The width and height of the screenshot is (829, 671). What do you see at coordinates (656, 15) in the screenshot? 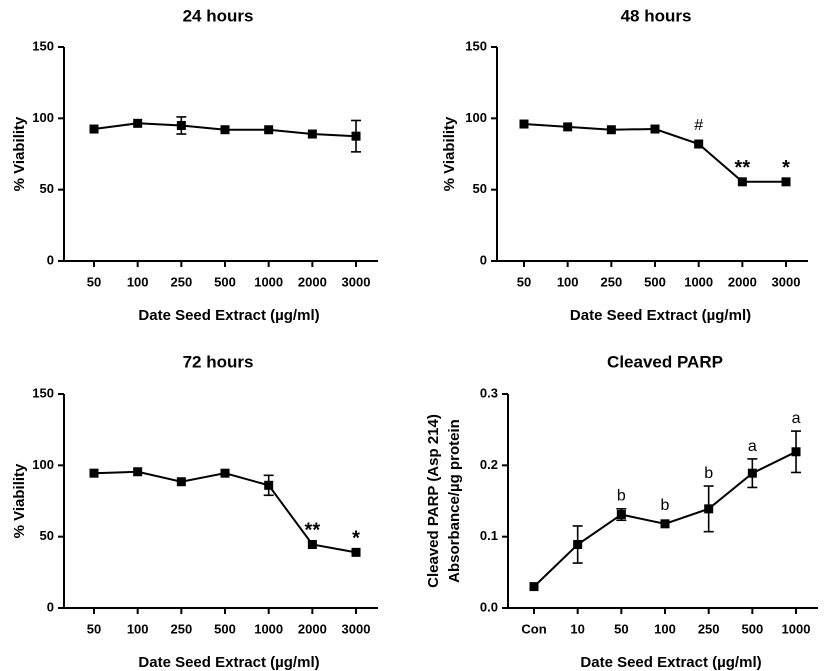
I see `chart-title: 48 hours` at bounding box center [656, 15].